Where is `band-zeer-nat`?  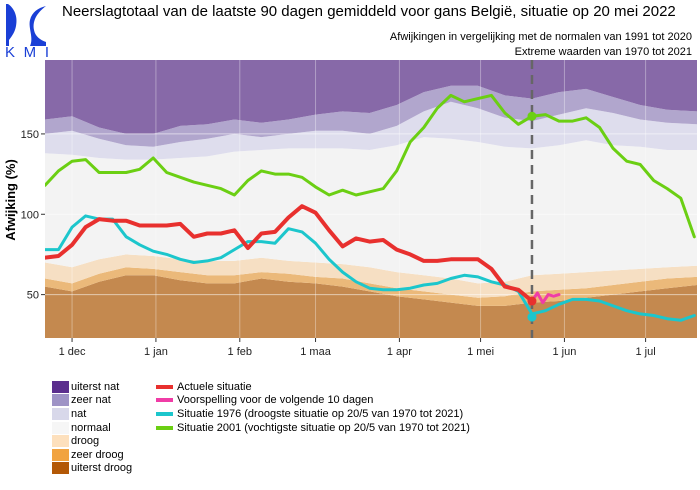 band-zeer-nat is located at coordinates (371, 116).